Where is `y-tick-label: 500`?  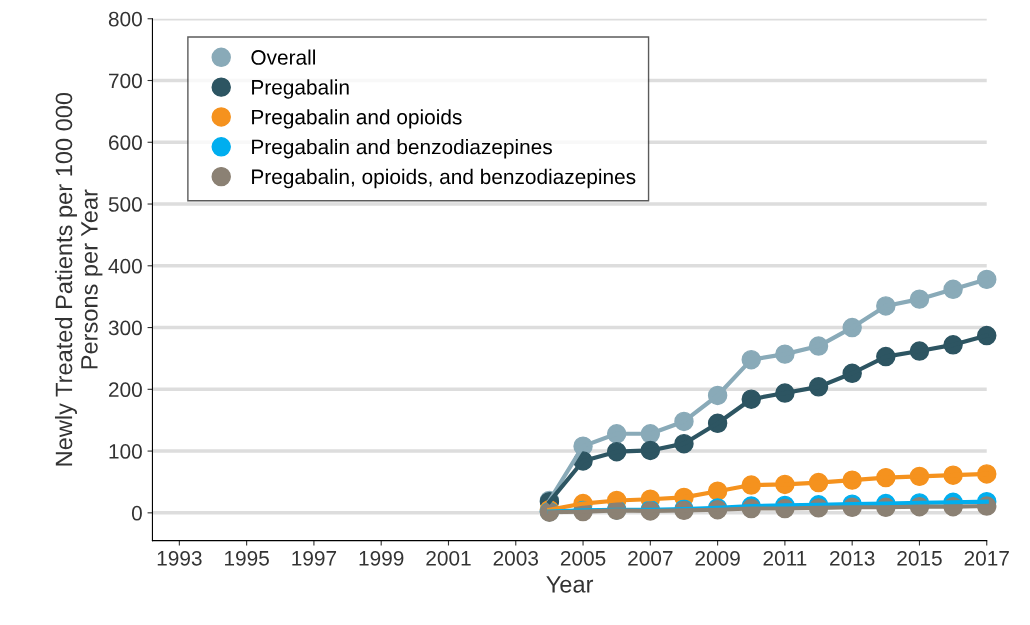
y-tick-label: 500 is located at coordinates (125, 204).